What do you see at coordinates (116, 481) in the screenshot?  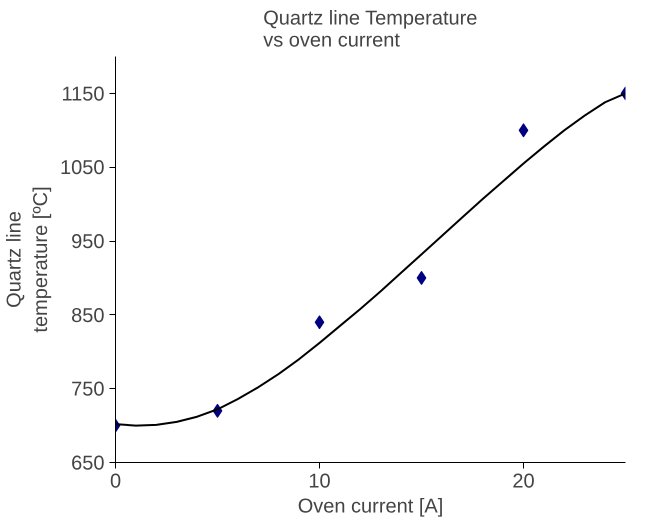 I see `x-tick-label: 0` at bounding box center [116, 481].